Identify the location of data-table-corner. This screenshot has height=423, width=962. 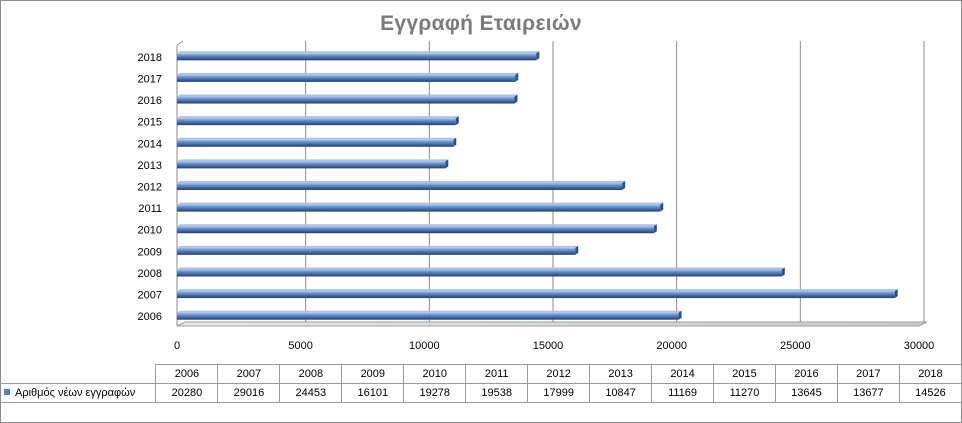
(78, 374).